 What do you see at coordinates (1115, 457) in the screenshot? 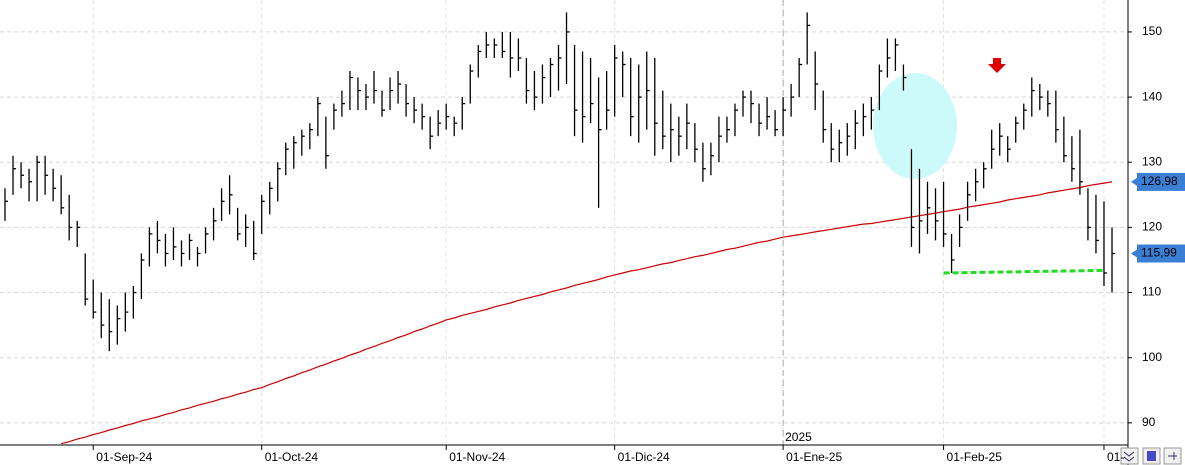
I see `x-tick-label: 01-` at bounding box center [1115, 457].